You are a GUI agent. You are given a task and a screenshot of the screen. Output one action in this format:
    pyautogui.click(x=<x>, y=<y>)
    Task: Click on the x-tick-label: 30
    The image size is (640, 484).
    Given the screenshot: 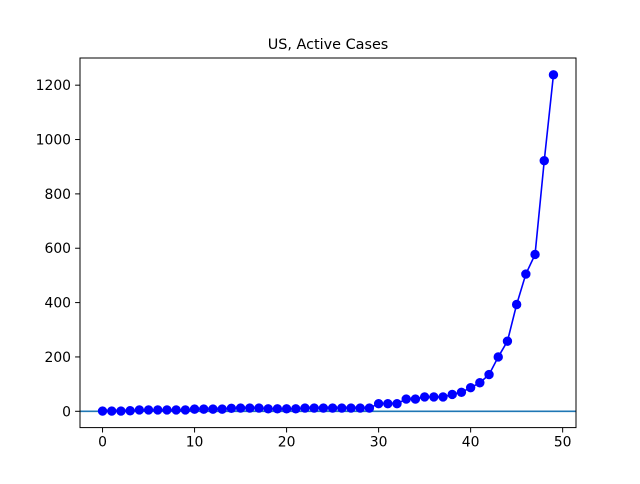 What is the action you would take?
    pyautogui.click(x=379, y=443)
    